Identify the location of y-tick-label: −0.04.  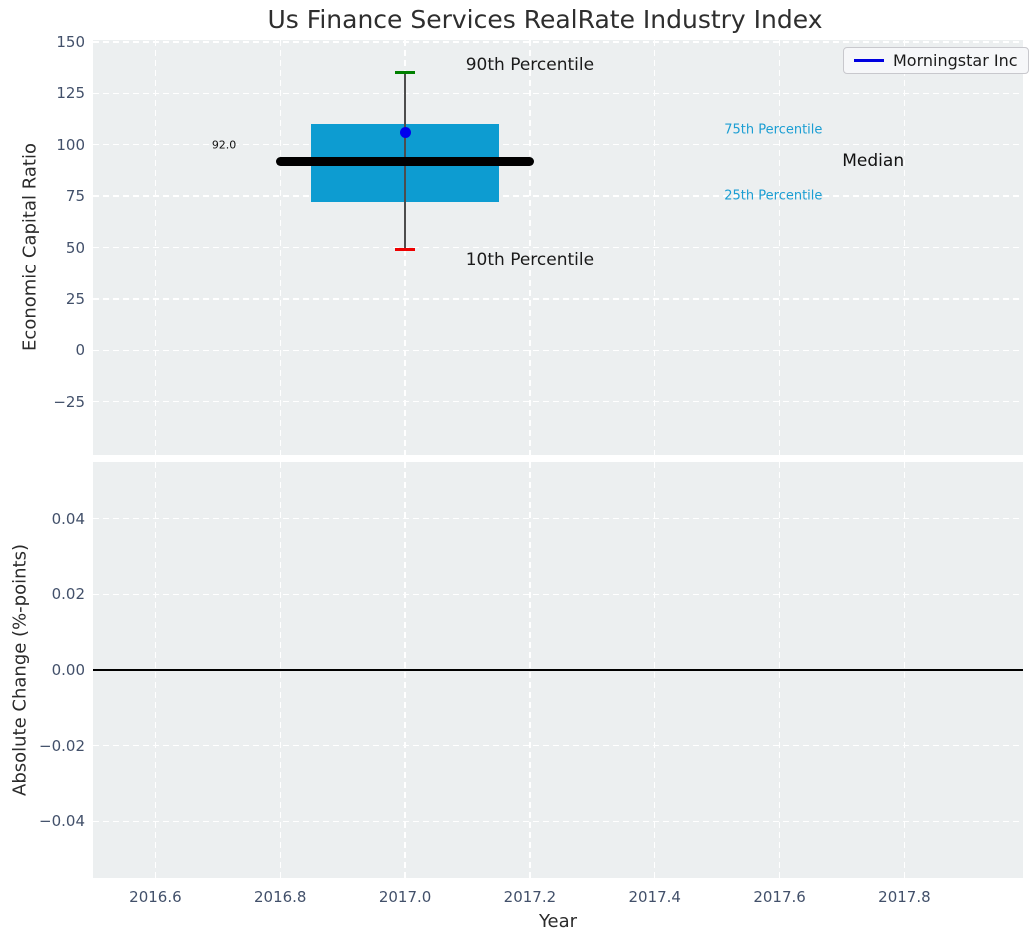
(62, 821).